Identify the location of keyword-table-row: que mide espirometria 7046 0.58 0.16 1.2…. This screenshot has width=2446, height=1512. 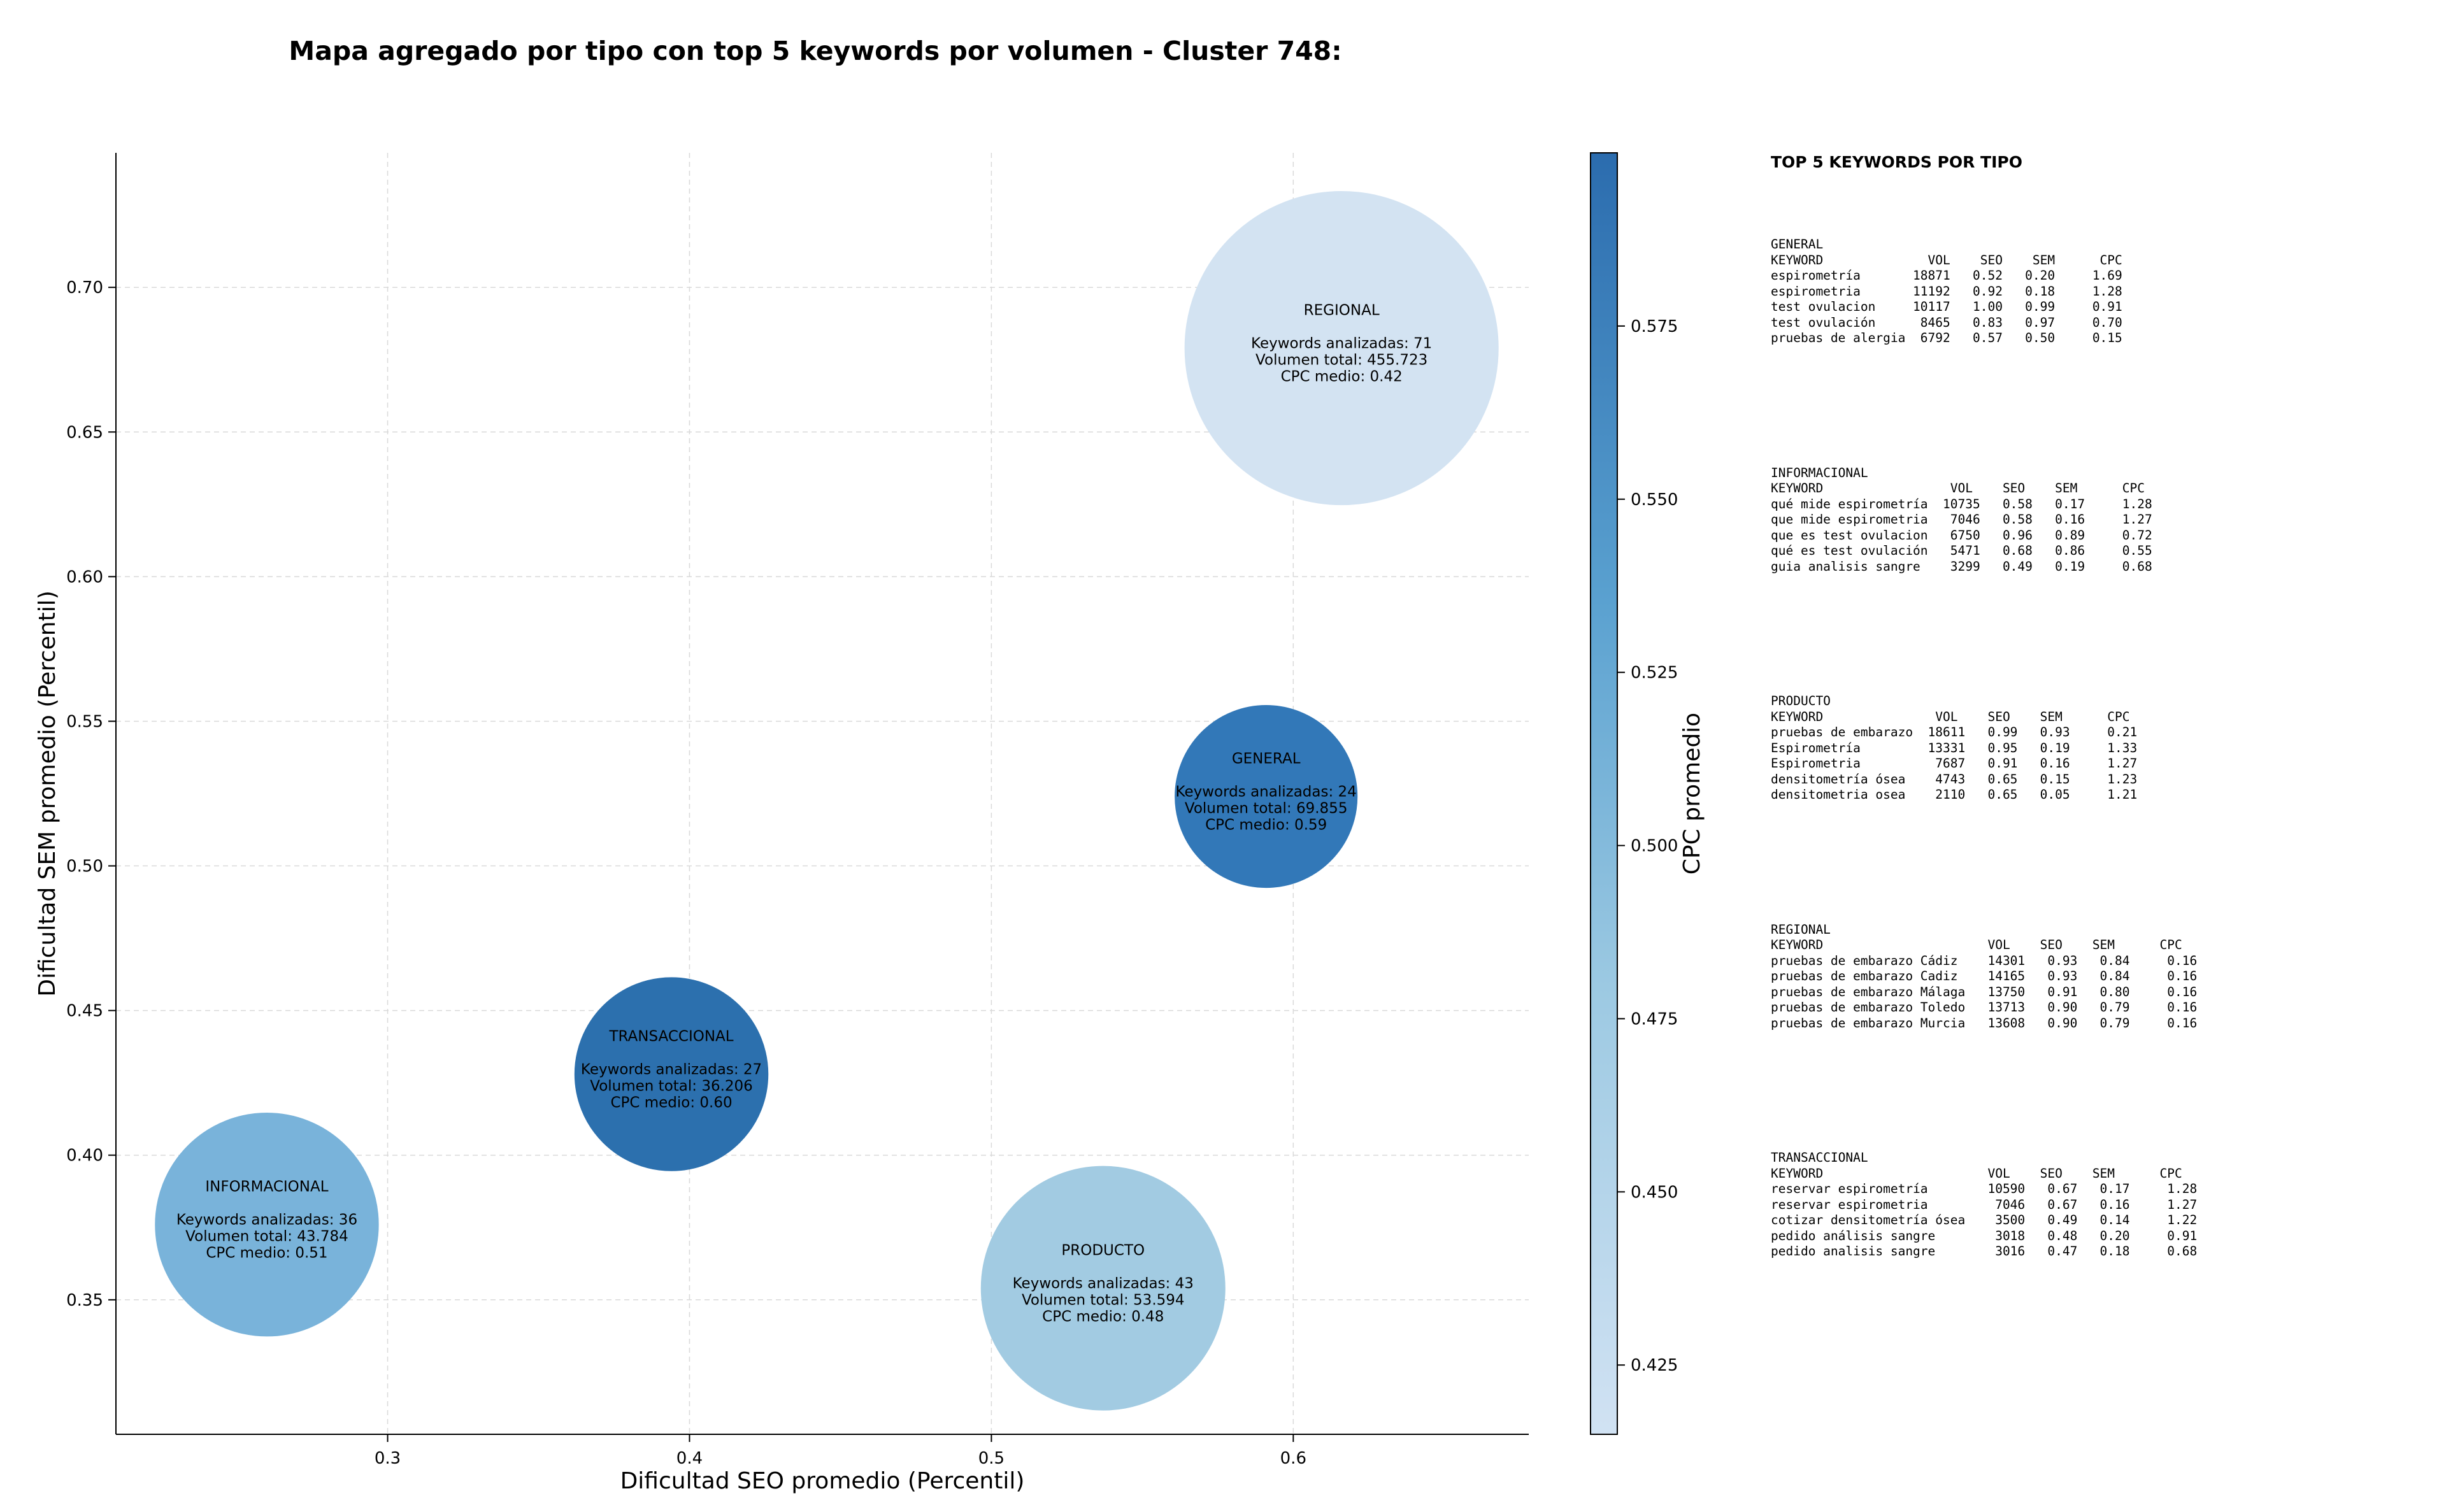
(1961, 519).